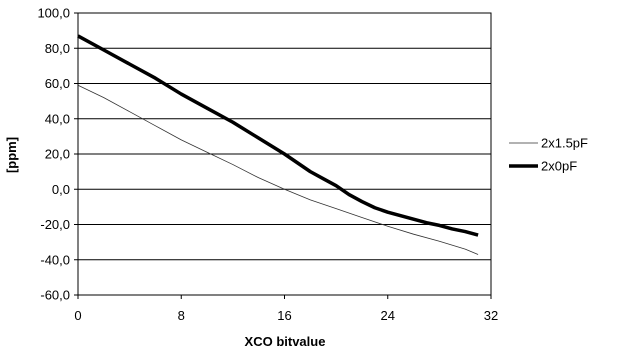  Describe the element at coordinates (55, 224) in the screenshot. I see `y-tick-label: -20,0` at that location.